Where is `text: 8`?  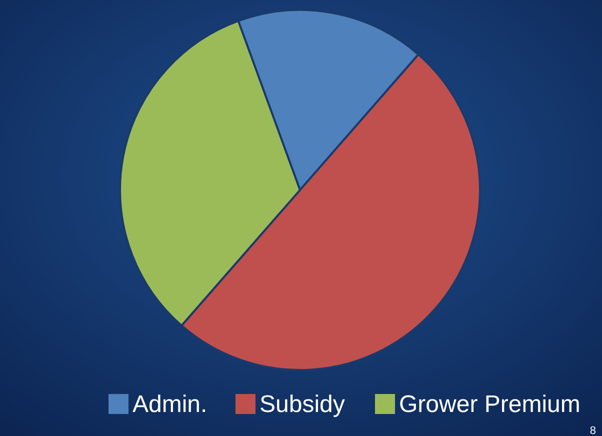 text: 8 is located at coordinates (593, 430).